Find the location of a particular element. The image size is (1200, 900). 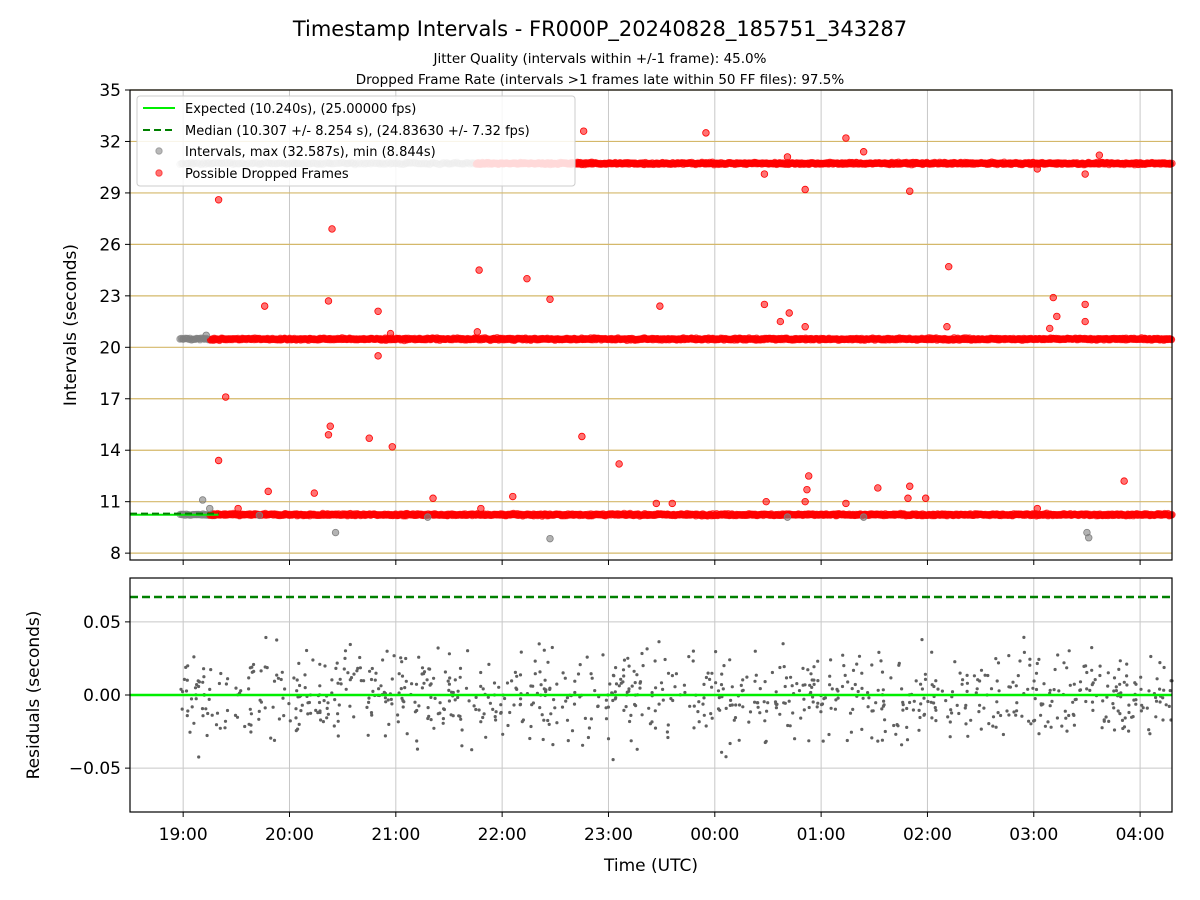

residuals-y-tick-label: 0.00 is located at coordinates (102, 696).